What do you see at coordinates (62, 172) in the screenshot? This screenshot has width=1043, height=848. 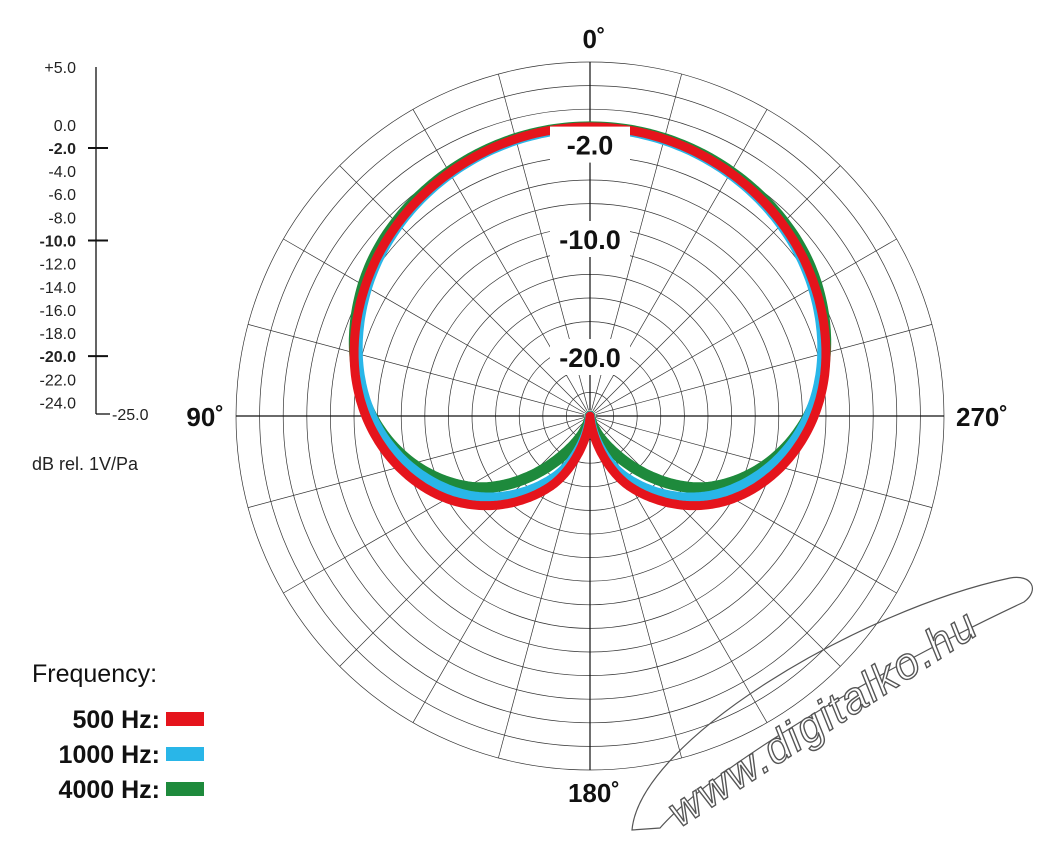 I see `scale-label: -4.0` at bounding box center [62, 172].